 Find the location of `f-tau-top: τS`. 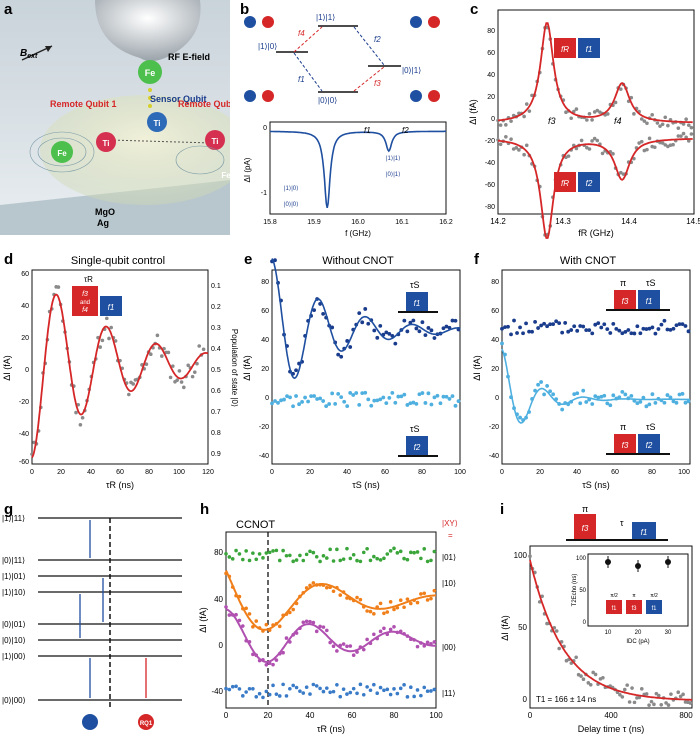

f-tau-top: τS is located at coordinates (651, 283).